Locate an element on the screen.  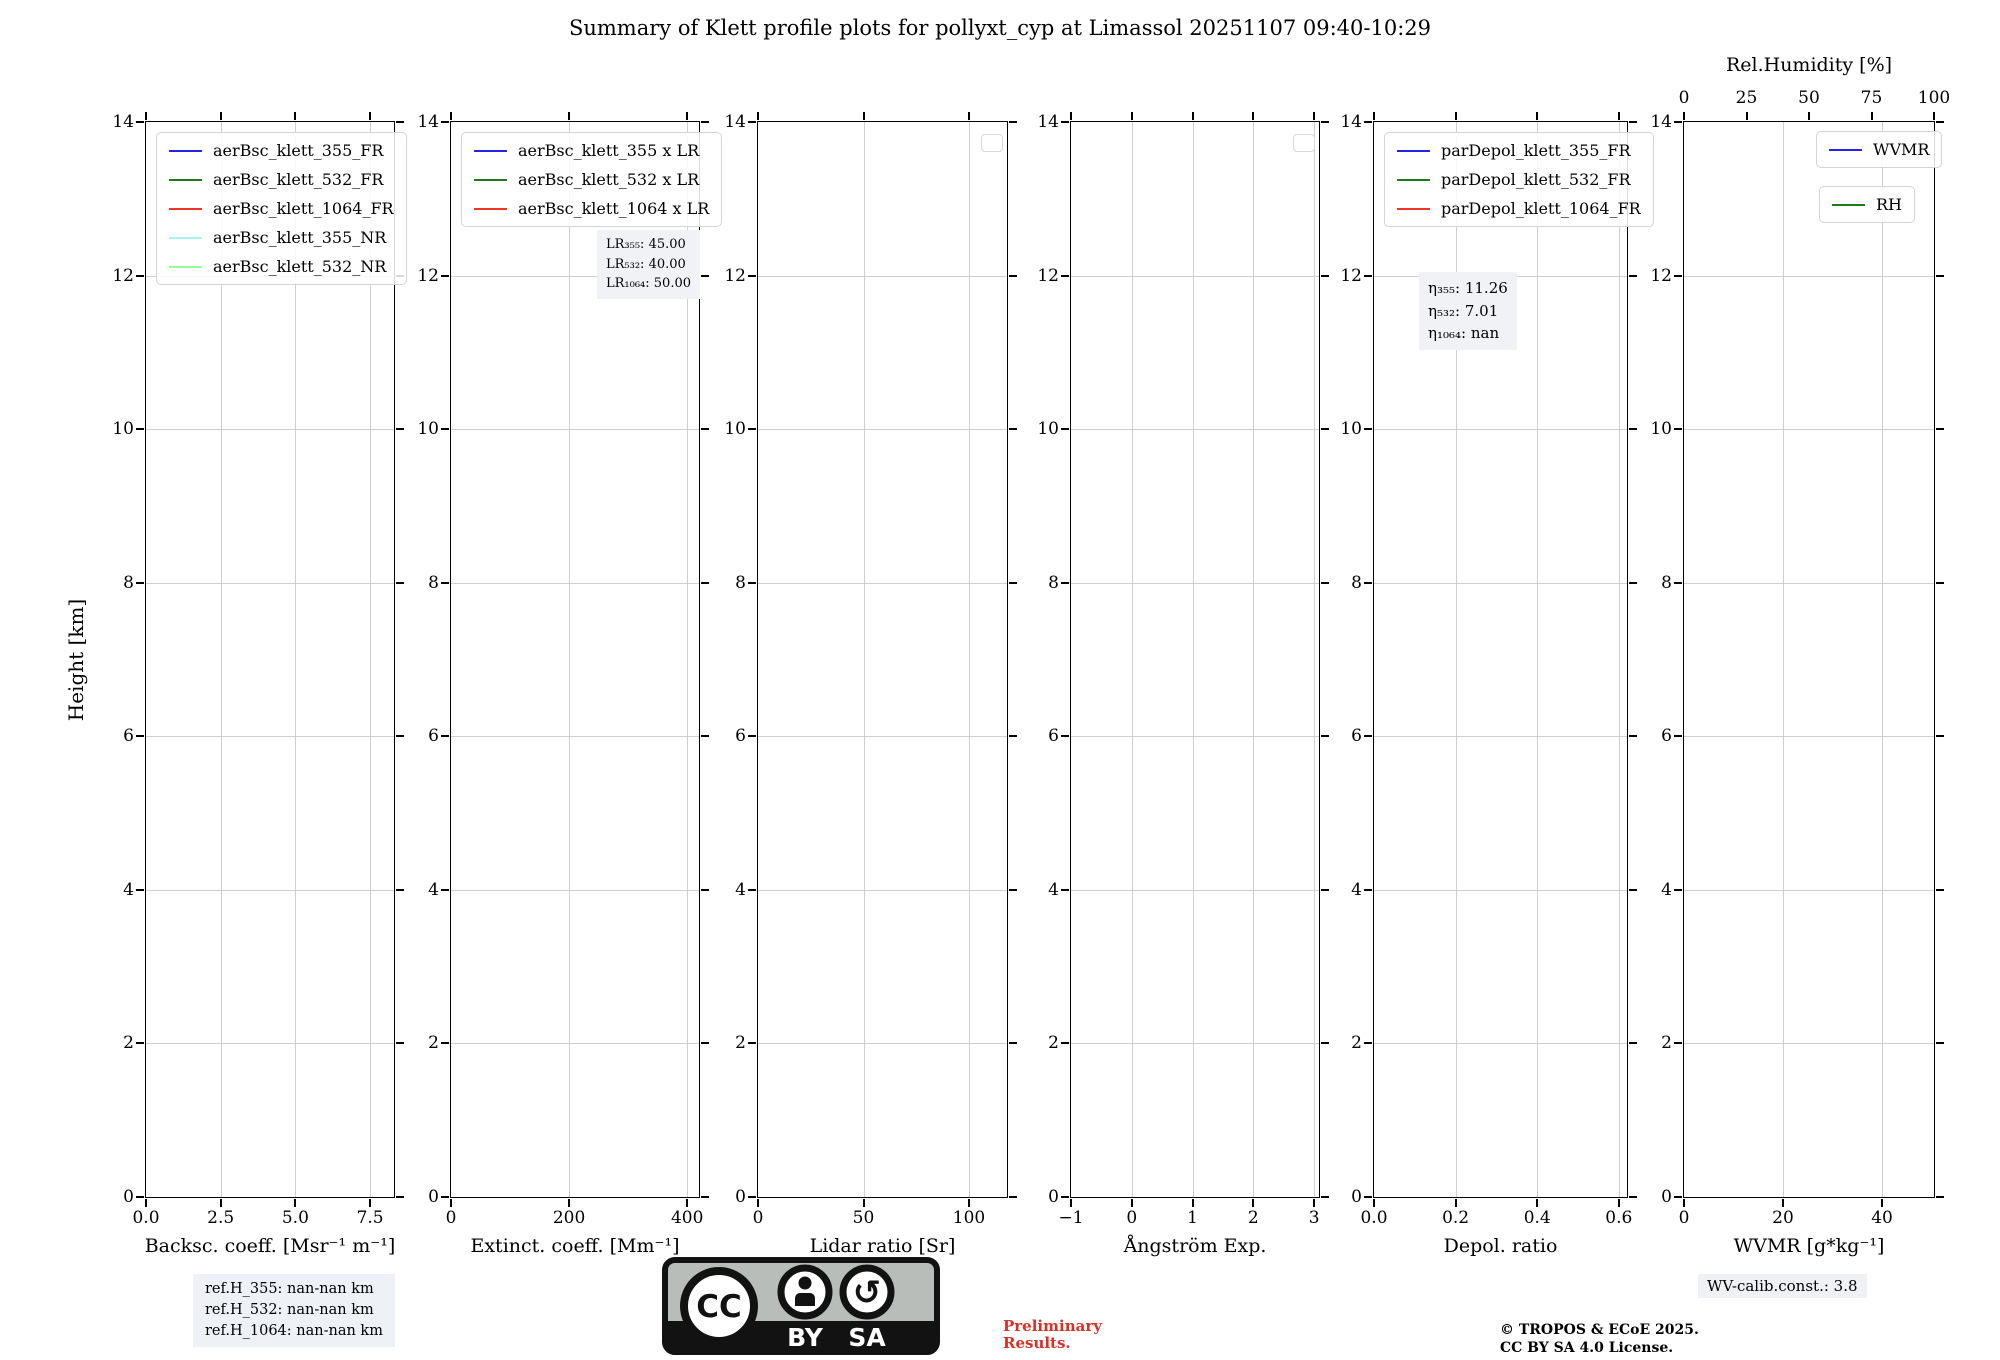
top-axis-tick-label: 75 is located at coordinates (1871, 98).